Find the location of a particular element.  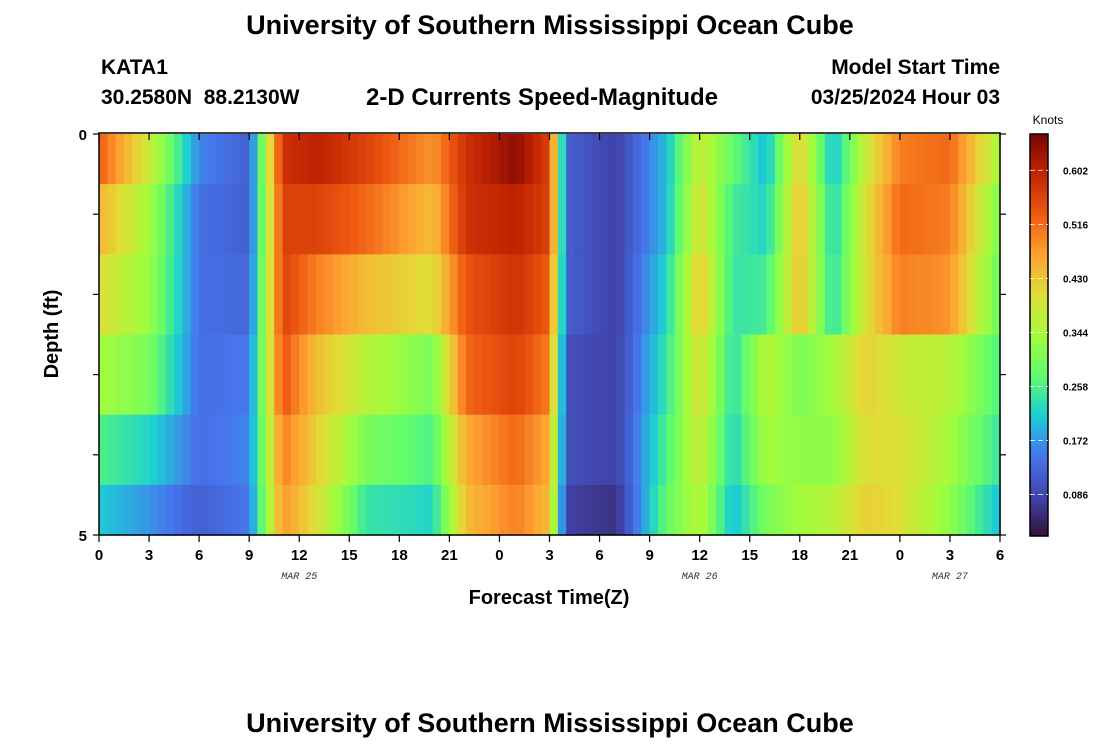

colorbar-tick-label: 0.430 is located at coordinates (1075, 279).